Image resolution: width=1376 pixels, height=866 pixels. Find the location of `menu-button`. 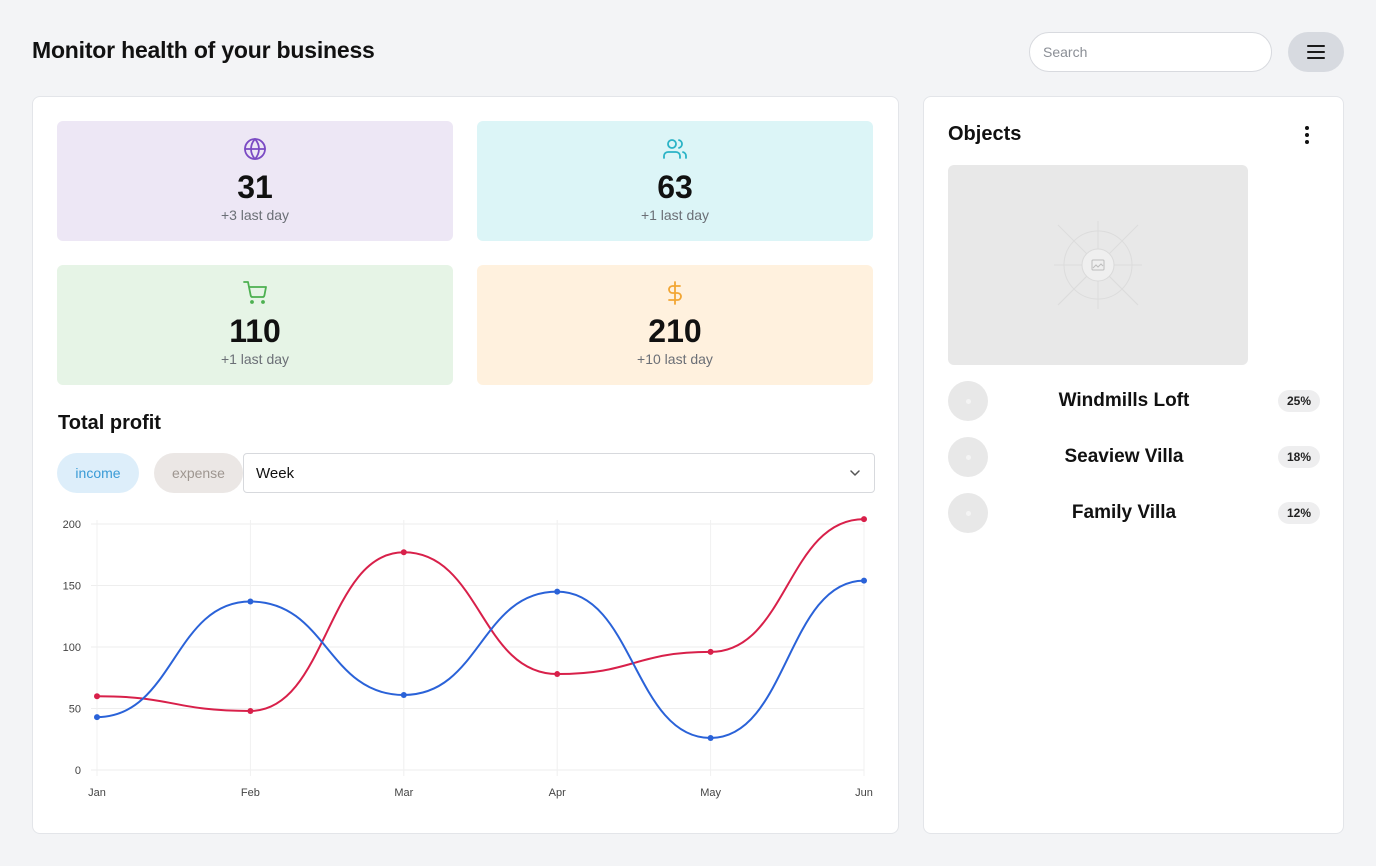

menu-button is located at coordinates (1316, 52).